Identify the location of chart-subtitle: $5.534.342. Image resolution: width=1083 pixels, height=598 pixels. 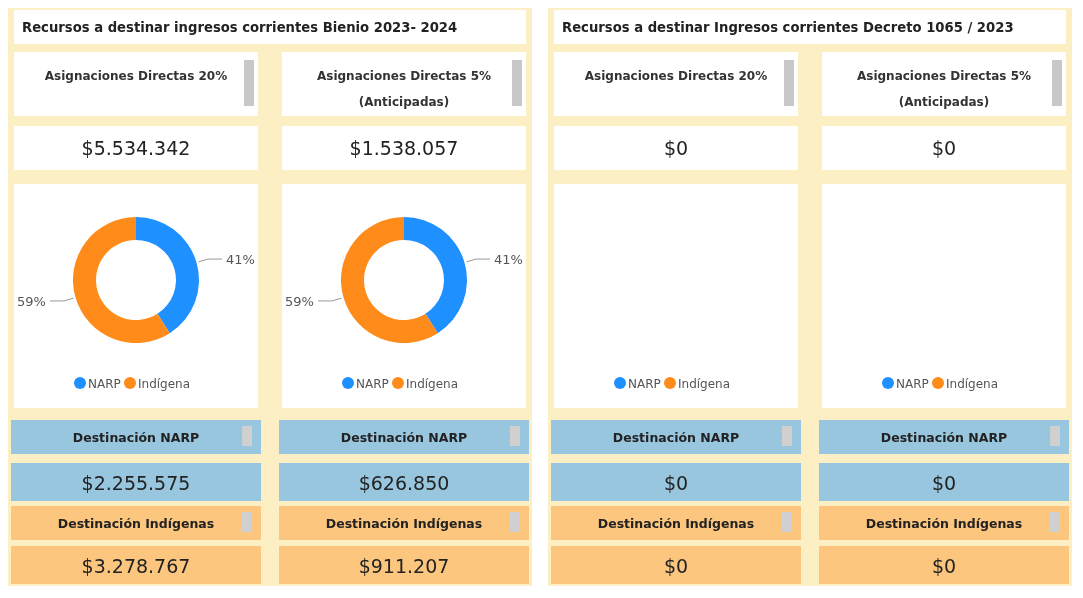
(136, 148).